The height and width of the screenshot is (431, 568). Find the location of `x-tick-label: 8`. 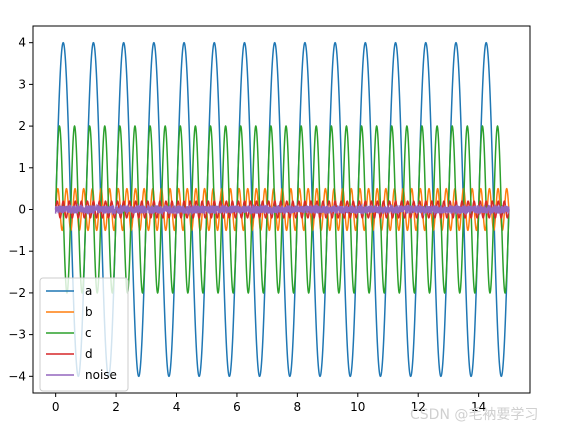

x-tick-label: 8 is located at coordinates (298, 407).